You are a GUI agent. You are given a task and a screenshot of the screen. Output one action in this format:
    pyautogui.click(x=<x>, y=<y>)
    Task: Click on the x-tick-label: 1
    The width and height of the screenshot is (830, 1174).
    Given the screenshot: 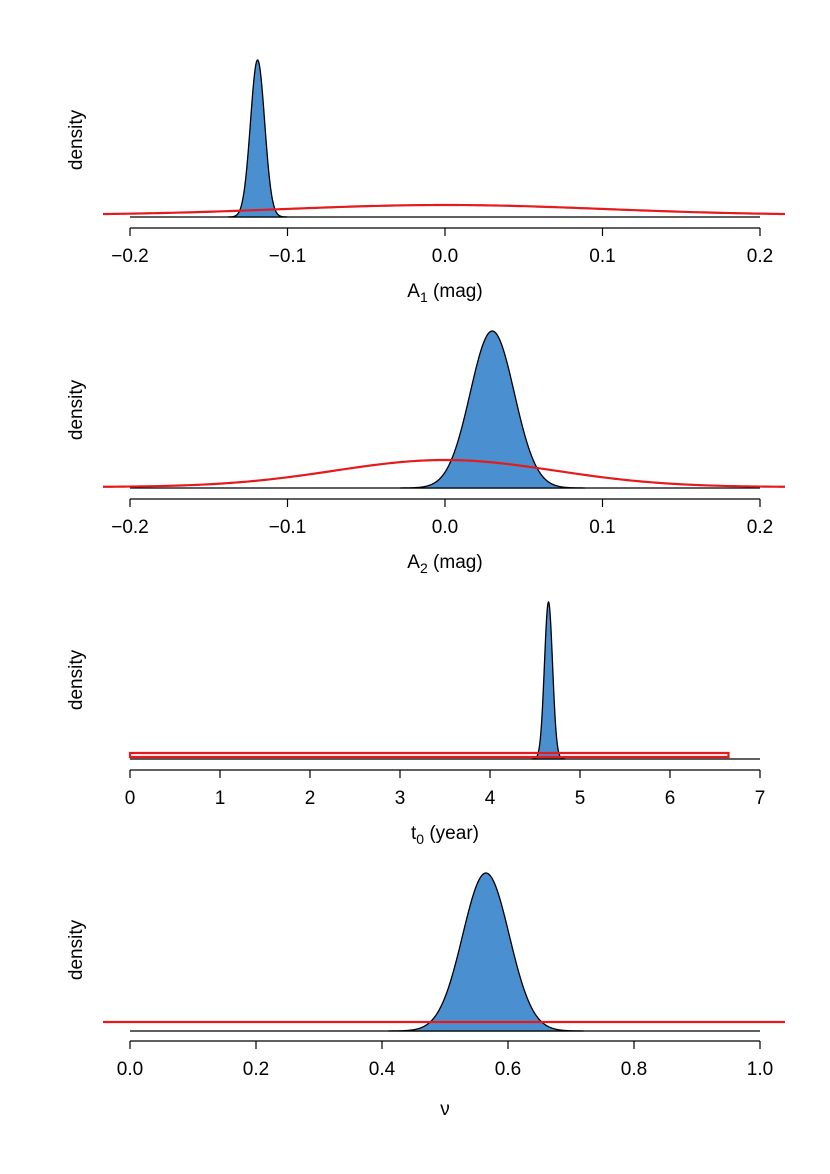 What is the action you would take?
    pyautogui.click(x=220, y=798)
    